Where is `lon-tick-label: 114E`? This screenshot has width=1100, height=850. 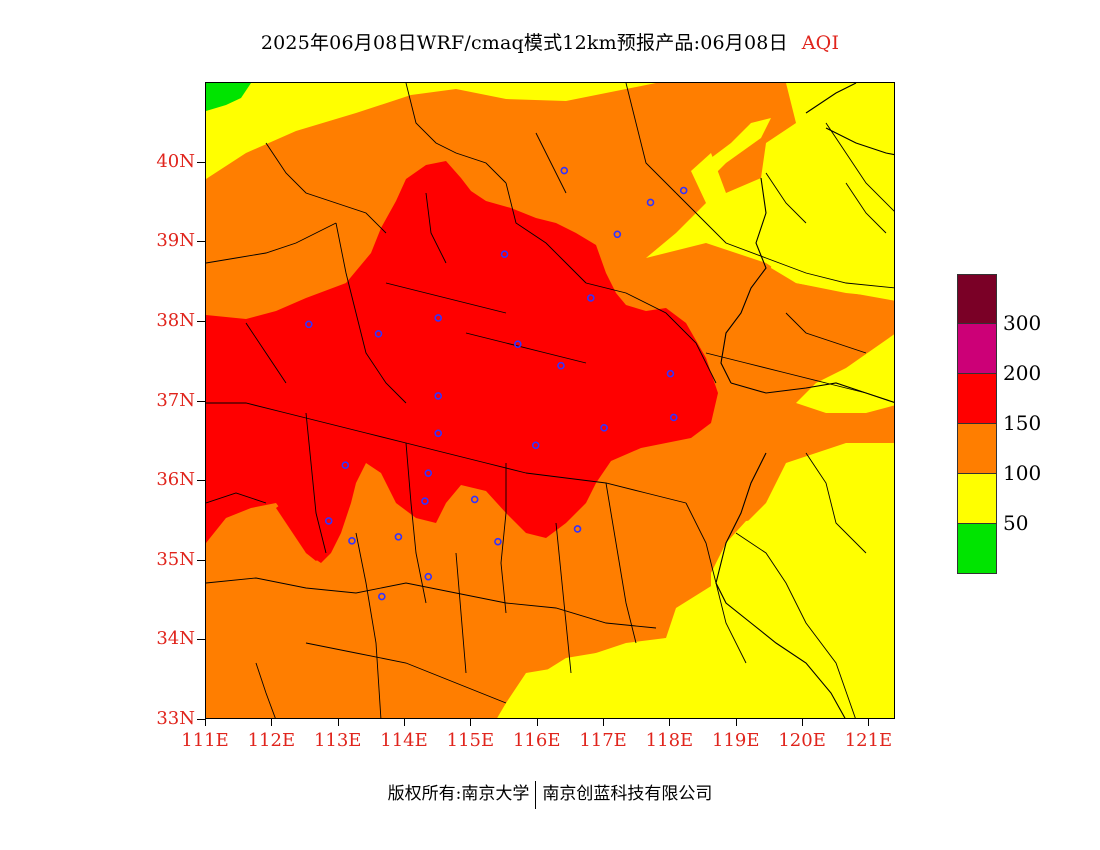
lon-tick-label: 114E is located at coordinates (404, 740).